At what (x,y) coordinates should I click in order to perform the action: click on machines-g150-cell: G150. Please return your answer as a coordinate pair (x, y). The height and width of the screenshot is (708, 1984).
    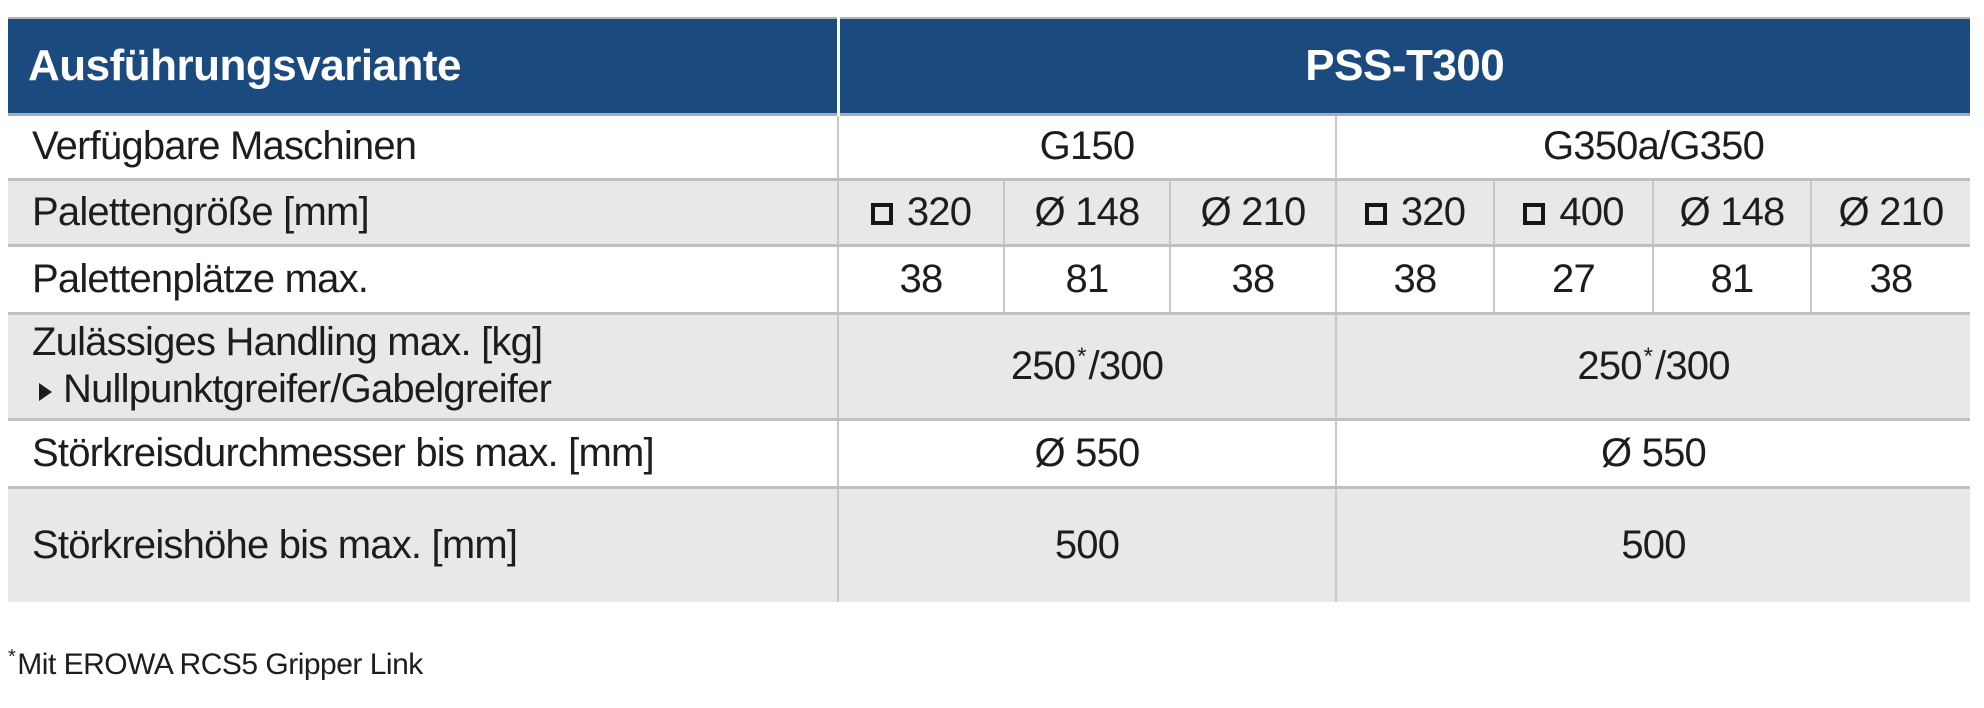
    Looking at the image, I should click on (1086, 145).